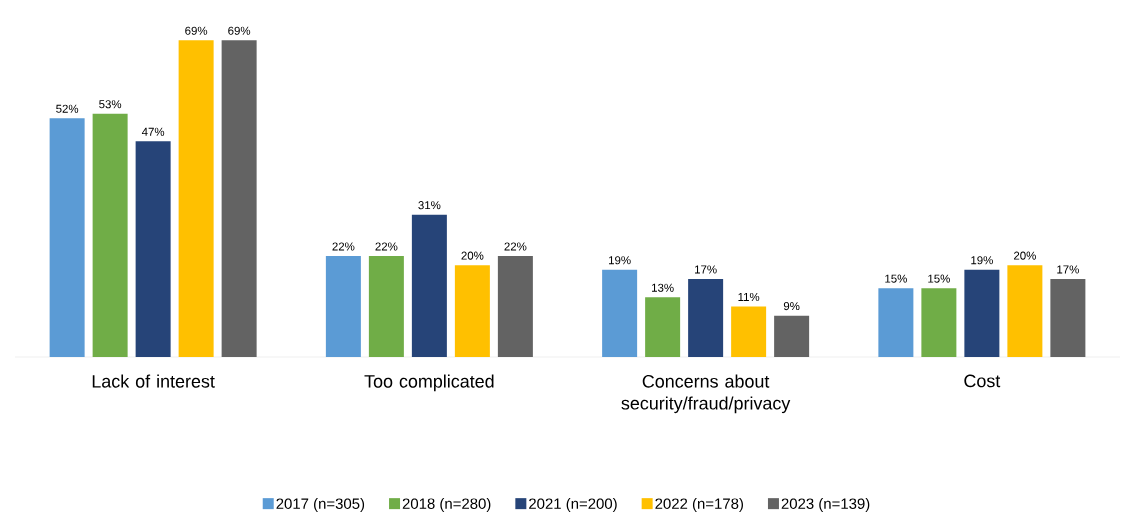 The height and width of the screenshot is (524, 1123). Describe the element at coordinates (749, 296) in the screenshot. I see `data-label: 11%` at that location.